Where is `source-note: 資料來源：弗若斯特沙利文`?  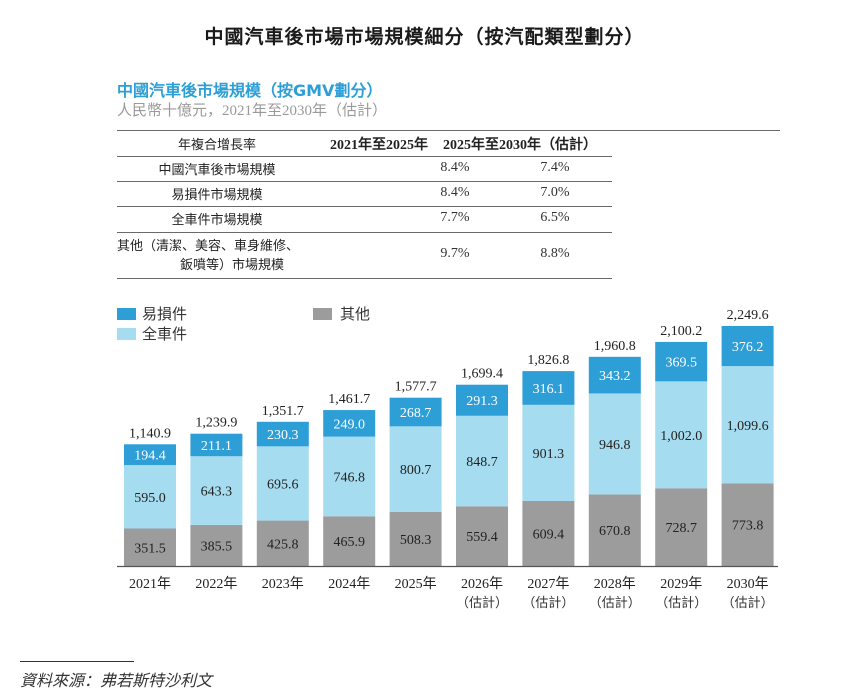
source-note: 資料來源：弗若斯特沙利文 is located at coordinates (116, 681).